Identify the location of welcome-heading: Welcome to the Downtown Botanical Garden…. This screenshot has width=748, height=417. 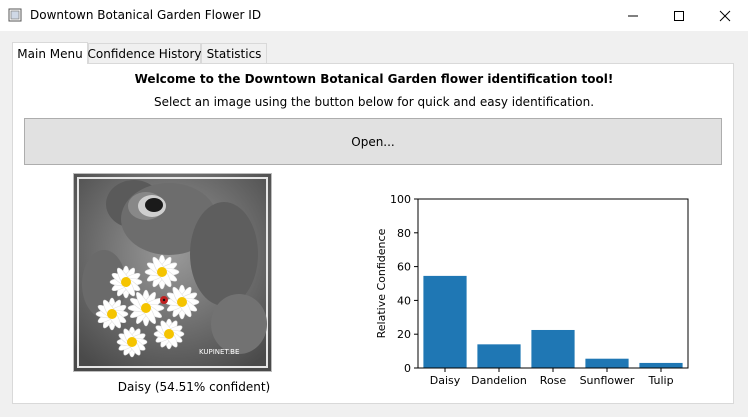
(374, 79).